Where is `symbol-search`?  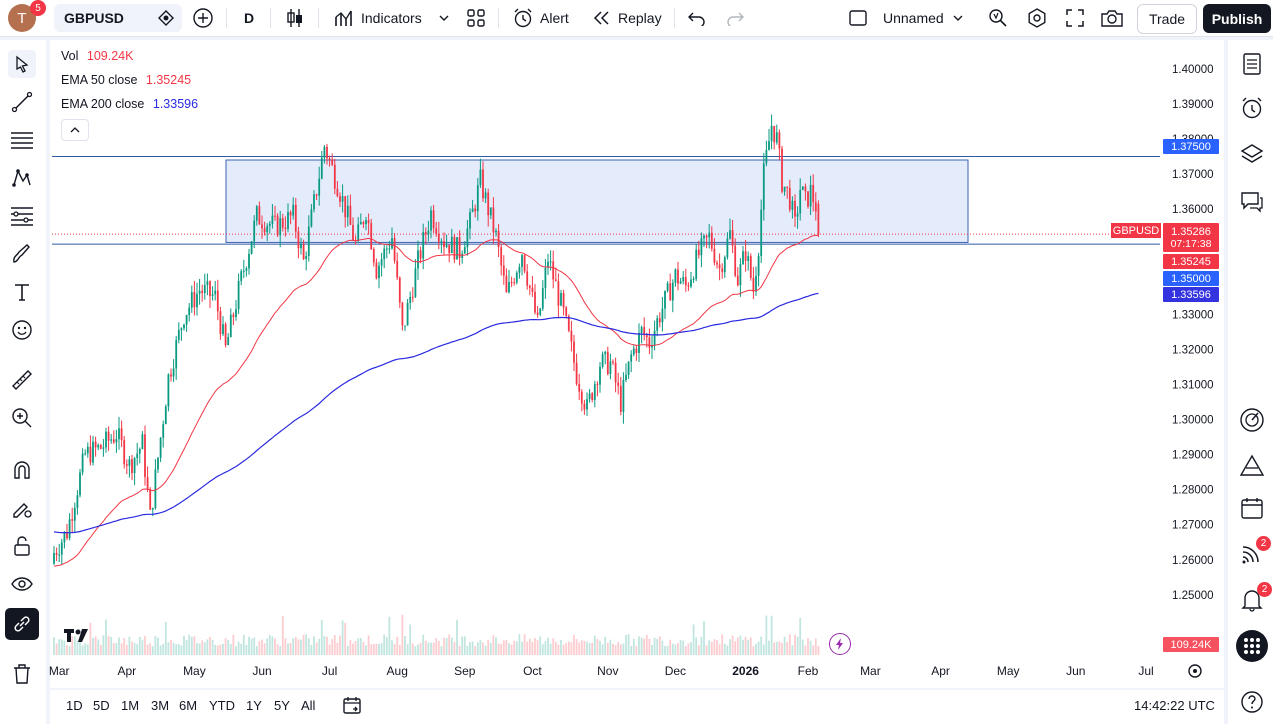
symbol-search is located at coordinates (118, 18).